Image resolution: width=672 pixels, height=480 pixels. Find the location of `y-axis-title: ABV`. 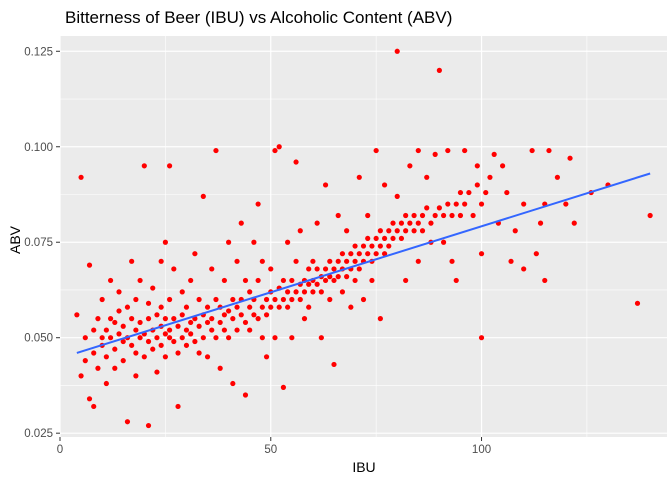

y-axis-title: ABV is located at coordinates (15, 239).